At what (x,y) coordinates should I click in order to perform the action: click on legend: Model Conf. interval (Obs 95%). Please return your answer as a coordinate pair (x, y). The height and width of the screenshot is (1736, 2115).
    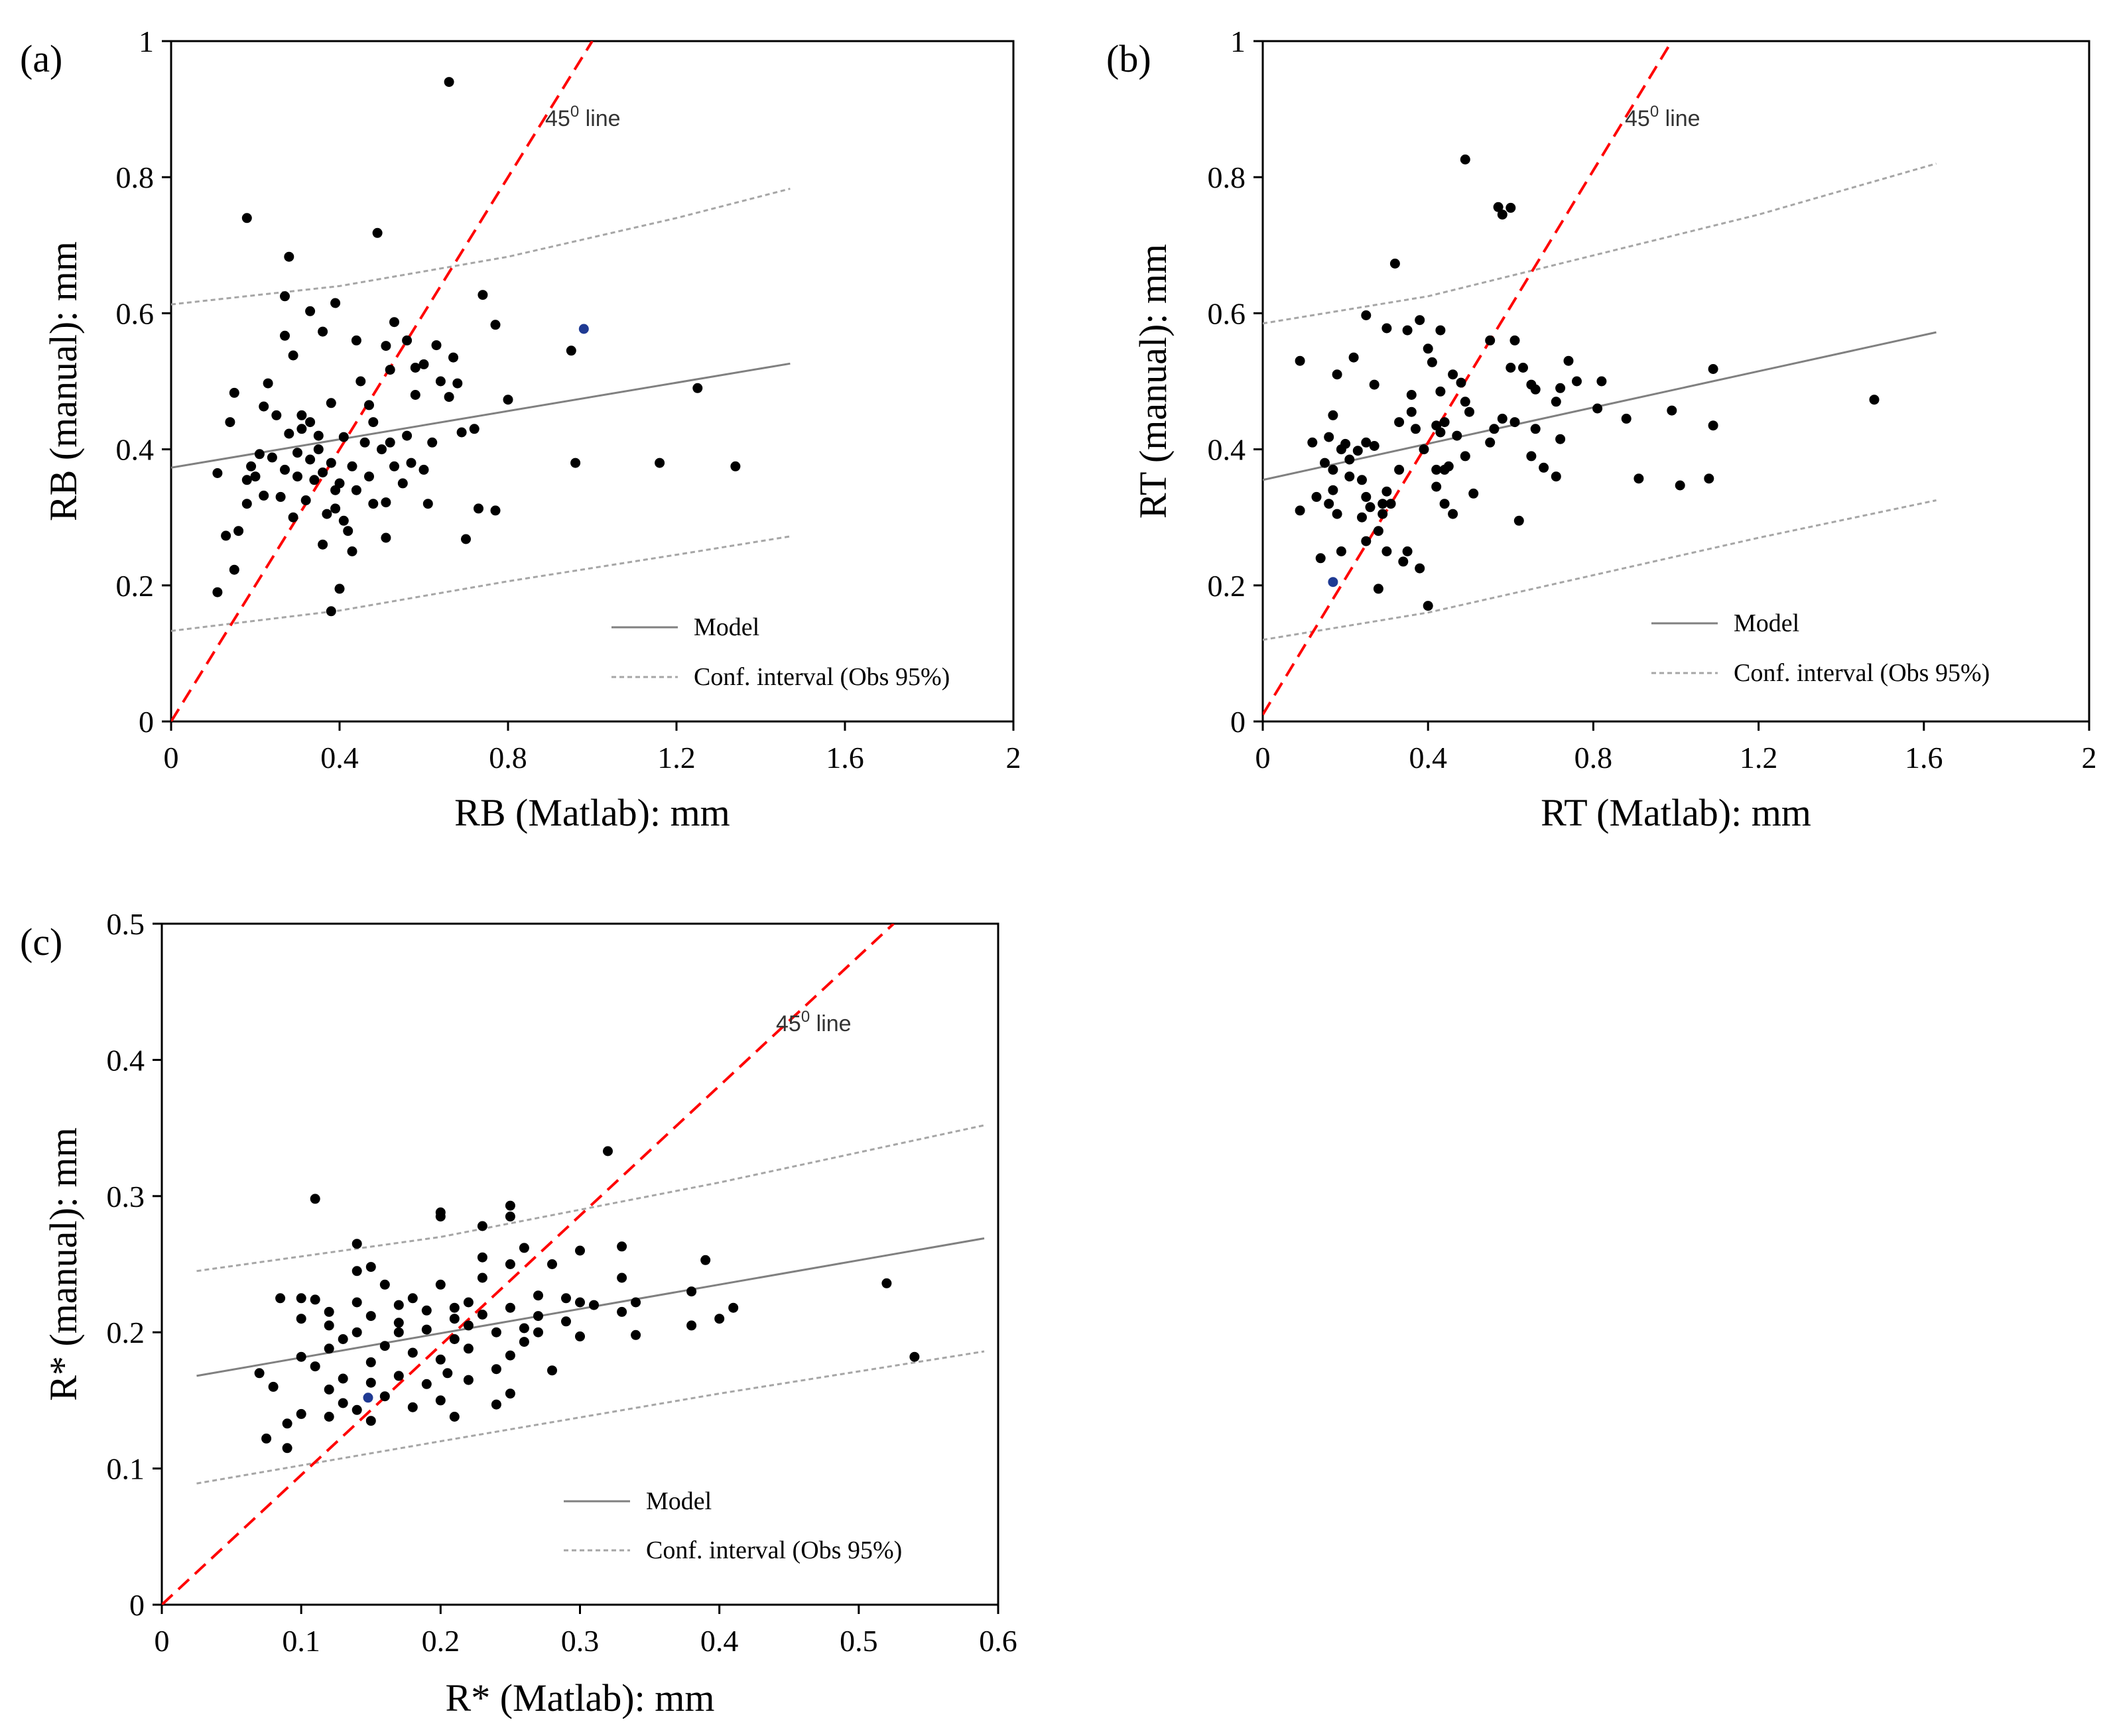
    Looking at the image, I should click on (1821, 648).